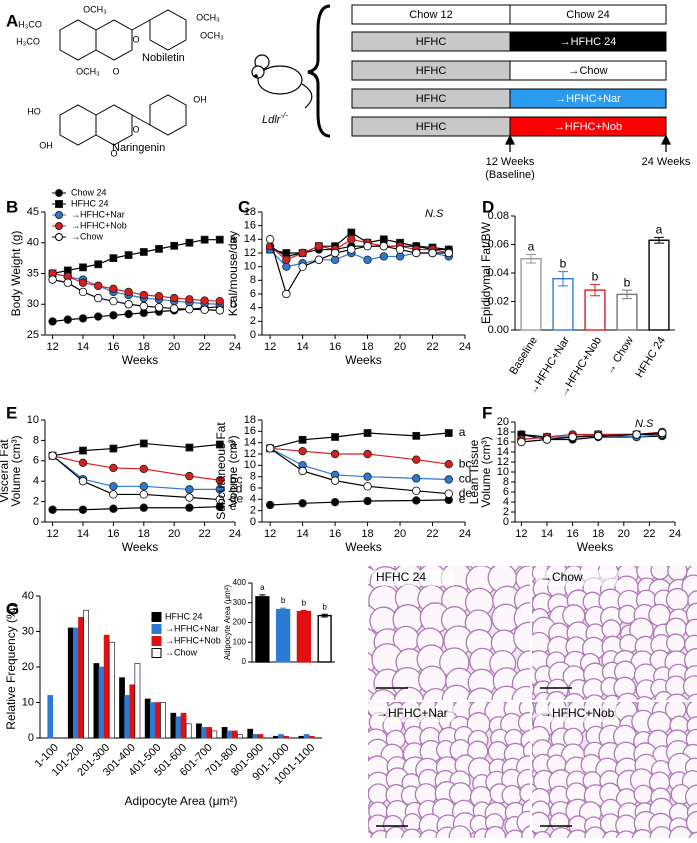 This screenshot has height=843, width=697. What do you see at coordinates (240, 602) in the screenshot?
I see `y-tick-label: 300` at bounding box center [240, 602].